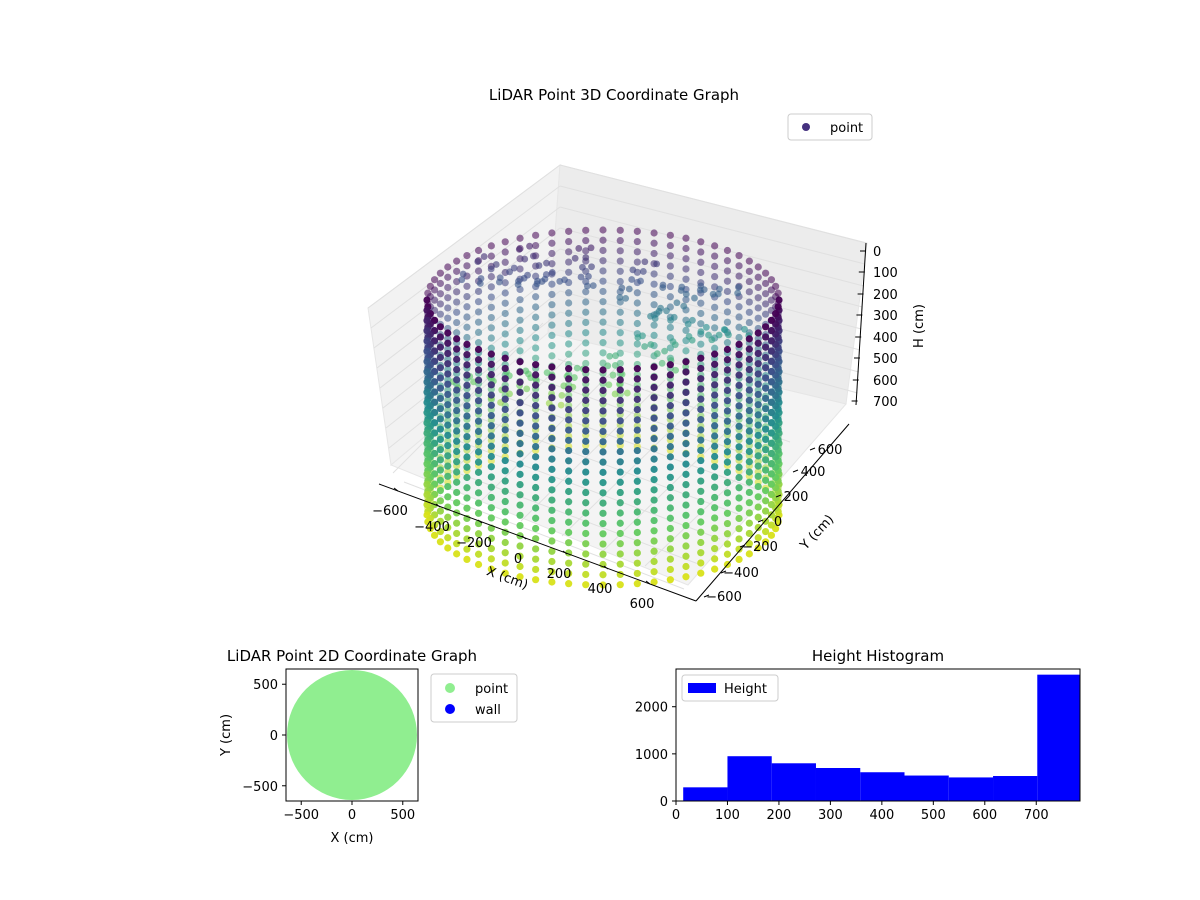 This screenshot has height=900, width=1200. What do you see at coordinates (438, 505) in the screenshot?
I see `x-tick-3d` at bounding box center [438, 505].